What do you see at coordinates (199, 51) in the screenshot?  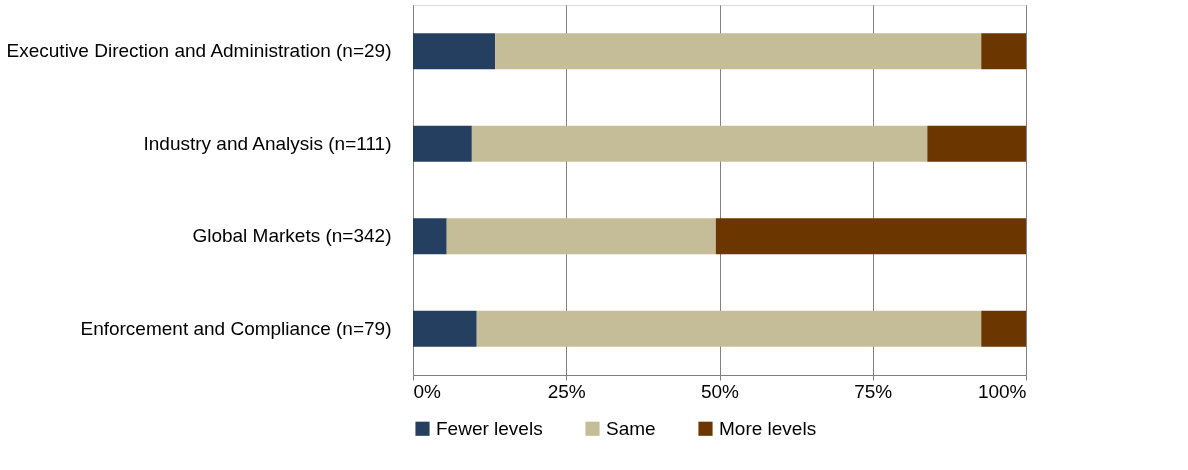 I see `y-tick-label: Executive Direction and Administration (n=29)` at bounding box center [199, 51].